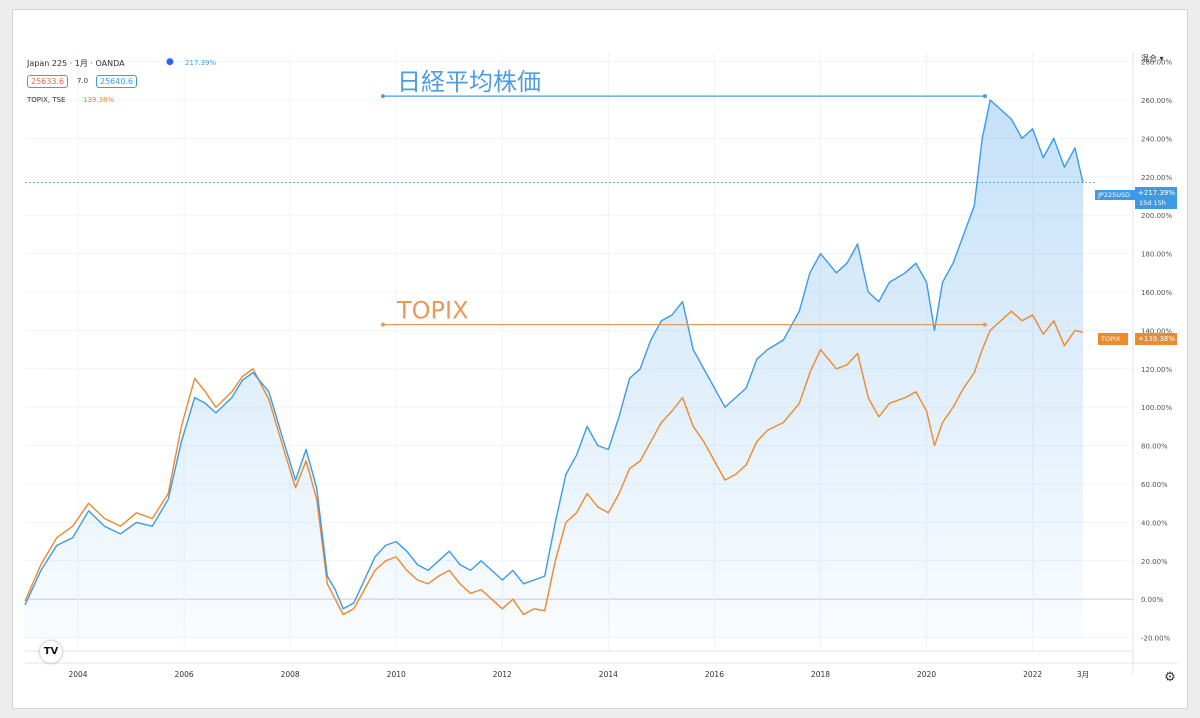  I want to click on y-tick-label: 100.00%, so click(1156, 408).